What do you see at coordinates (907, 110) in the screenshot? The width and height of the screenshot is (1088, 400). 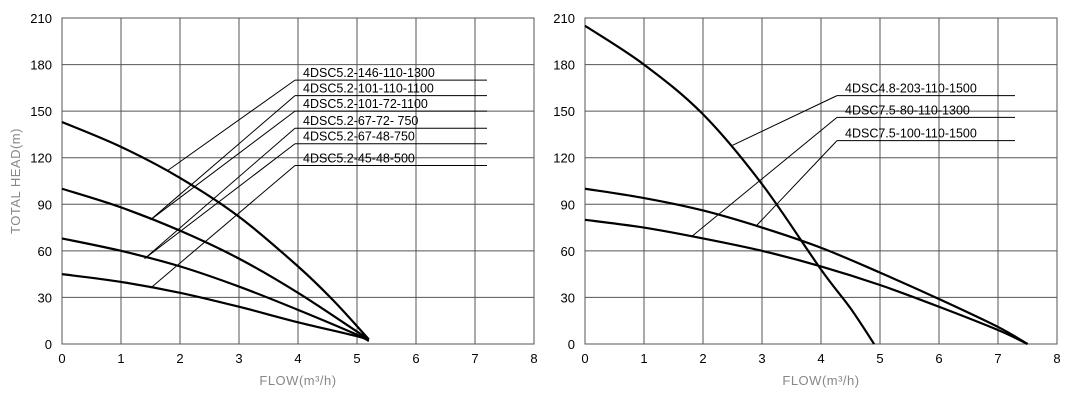 I see `series-label: 4DSC7.5-80-110-1300` at bounding box center [907, 110].